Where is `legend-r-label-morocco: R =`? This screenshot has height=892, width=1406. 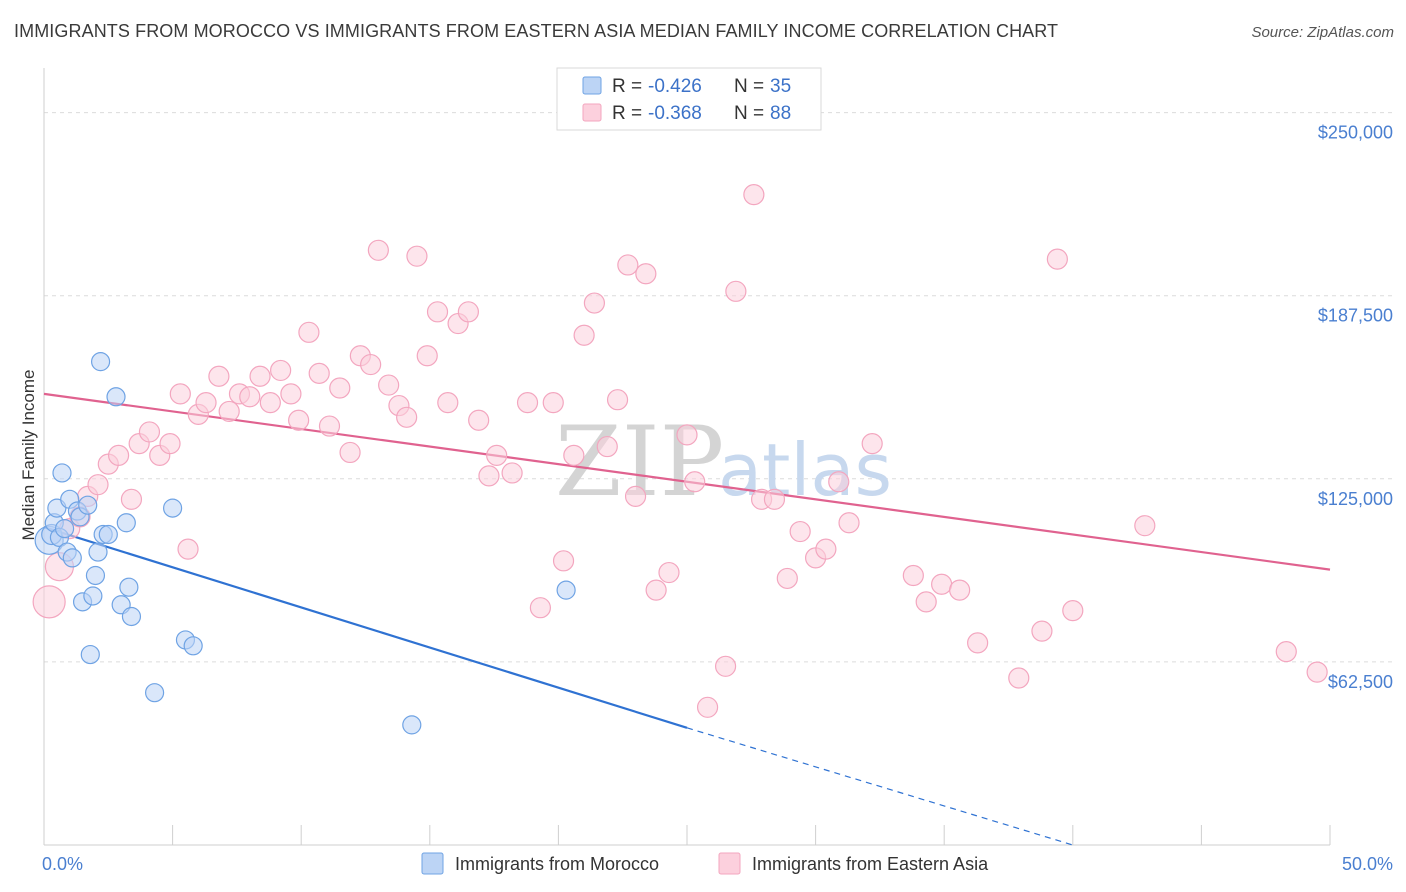 legend-r-label-morocco: R = is located at coordinates (627, 86).